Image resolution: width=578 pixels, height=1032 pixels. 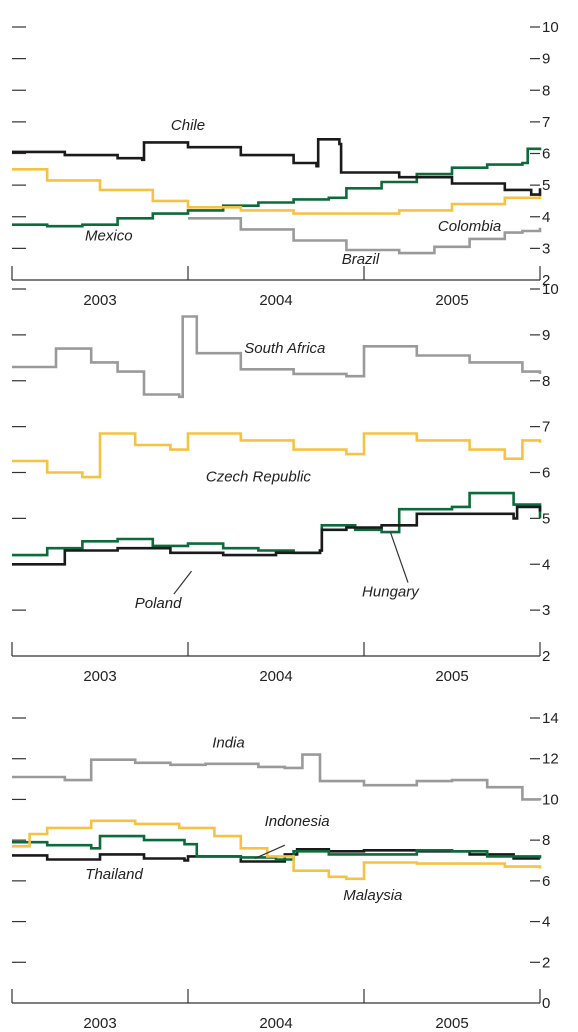 What do you see at coordinates (277, 191) in the screenshot?
I see `series-line-colombia` at bounding box center [277, 191].